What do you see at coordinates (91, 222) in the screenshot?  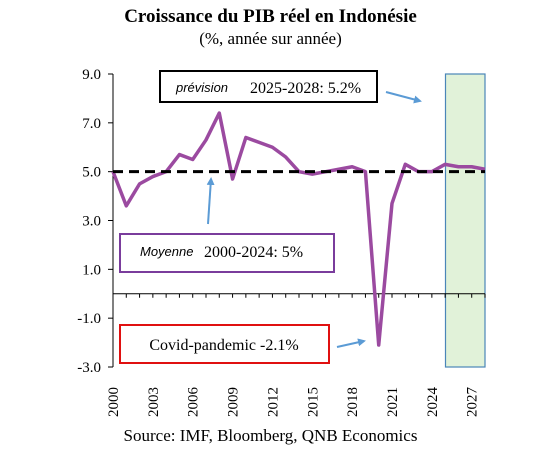 I see `y-tick-label: 3.0` at bounding box center [91, 222].